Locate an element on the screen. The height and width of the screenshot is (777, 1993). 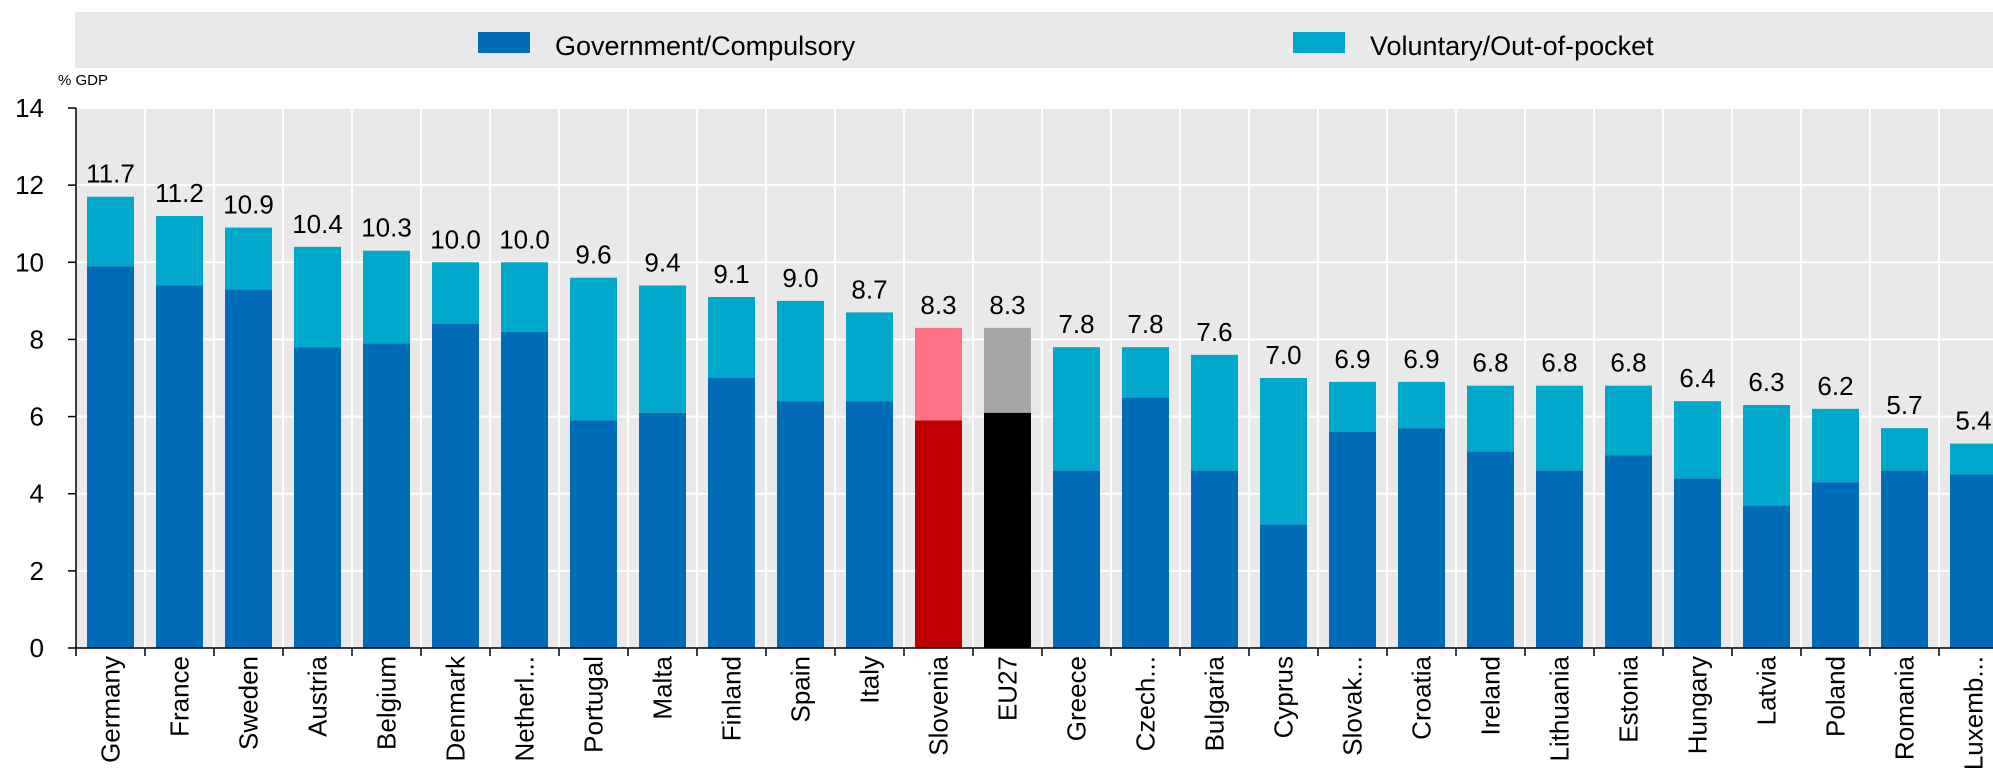
data-label-total: 6.4 is located at coordinates (1697, 378).